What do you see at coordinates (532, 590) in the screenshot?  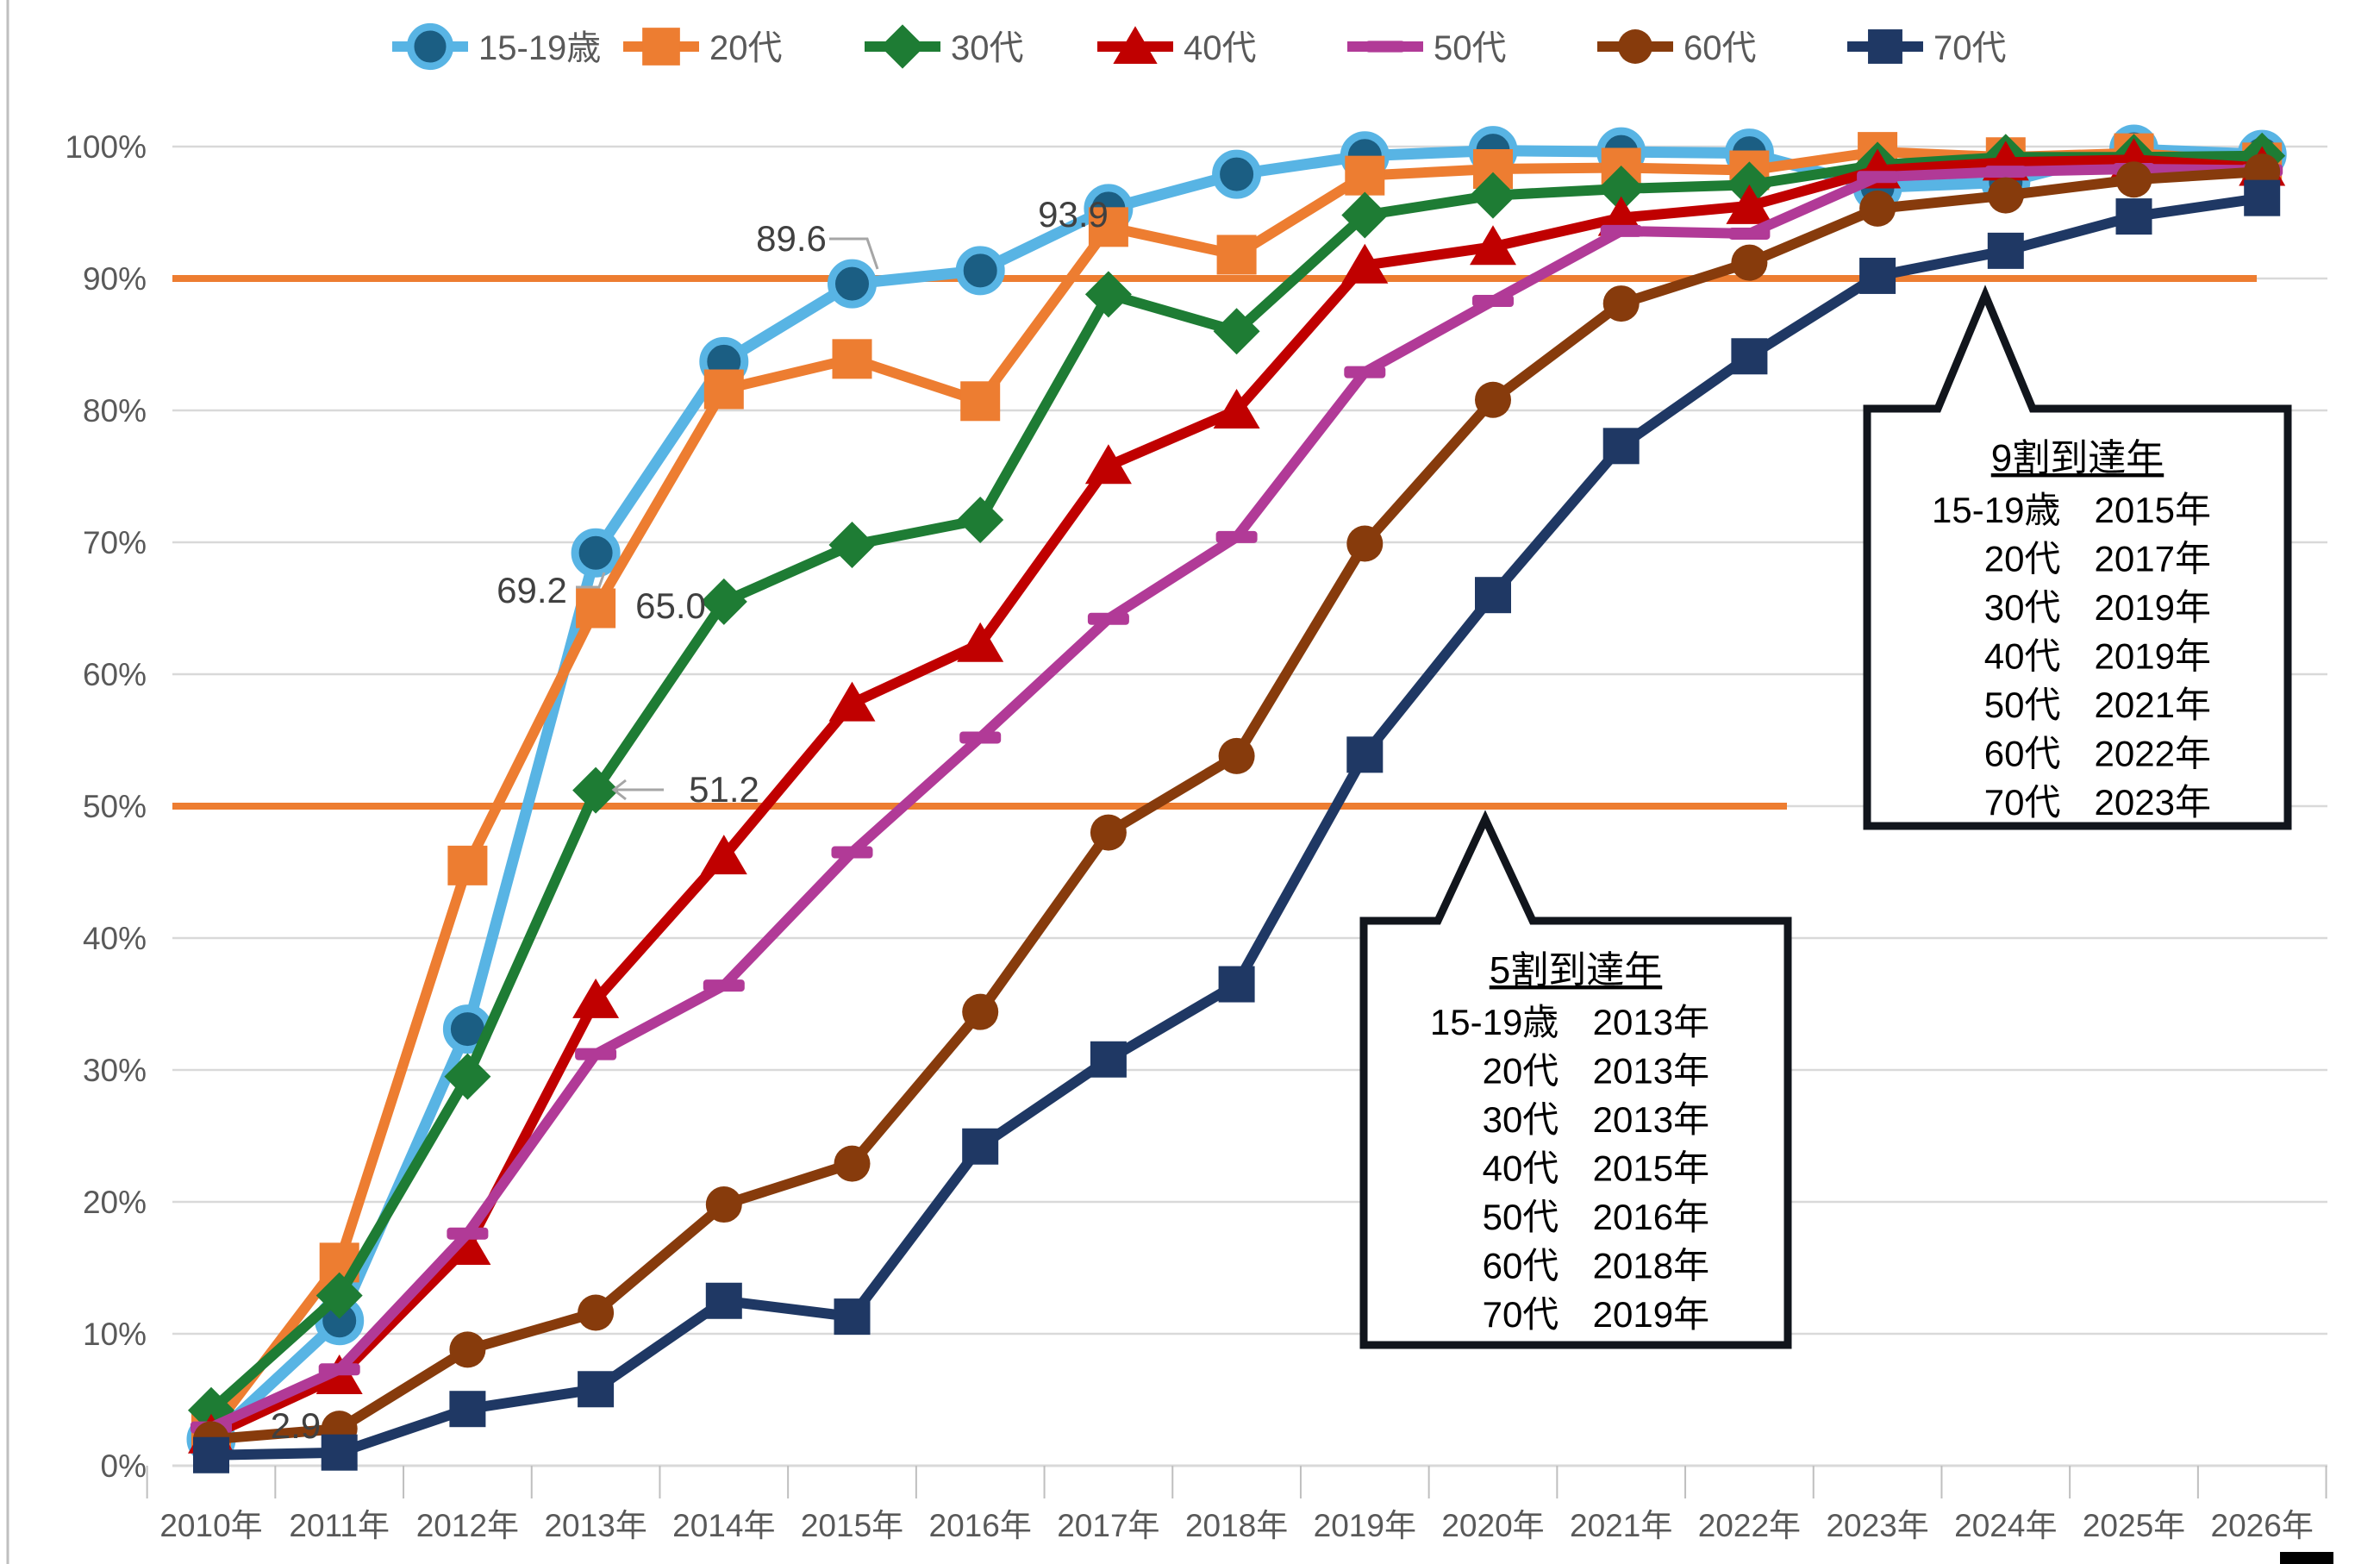 I see `data-point-label: 69.2` at bounding box center [532, 590].